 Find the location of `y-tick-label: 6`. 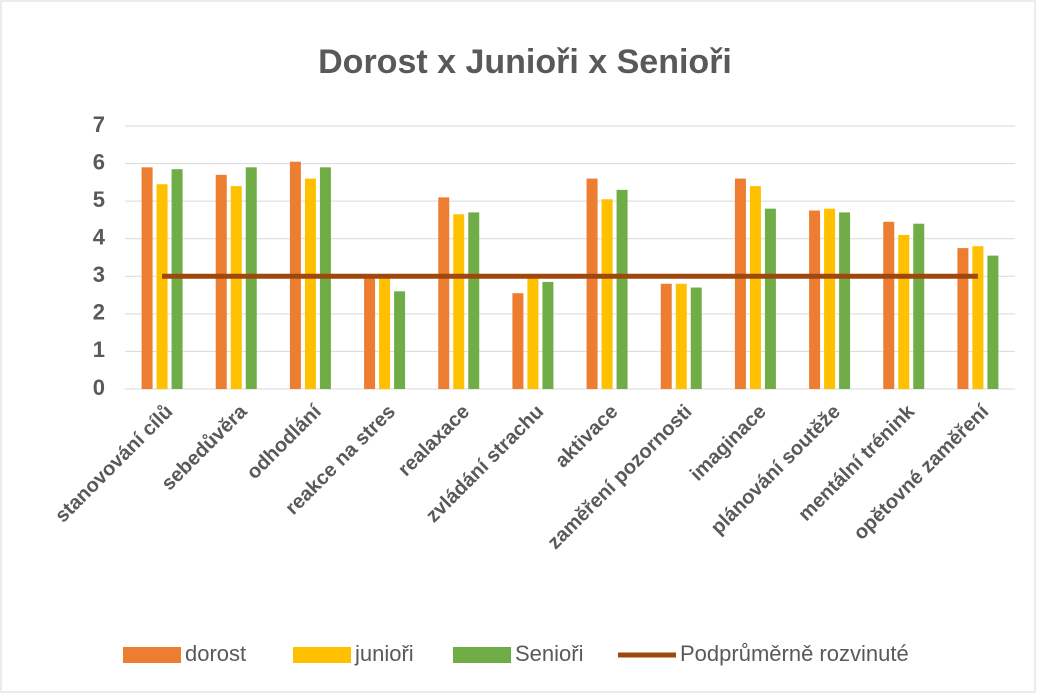

y-tick-label: 6 is located at coordinates (99, 161).